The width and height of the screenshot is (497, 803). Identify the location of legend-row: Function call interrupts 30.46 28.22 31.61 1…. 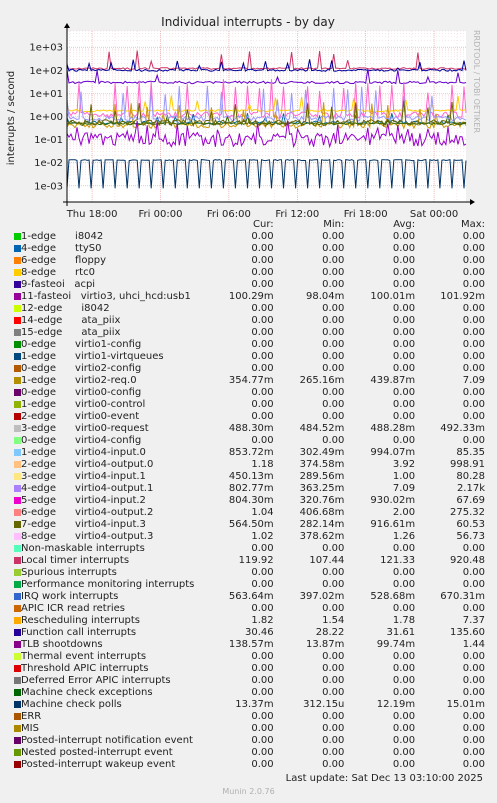
(248, 633).